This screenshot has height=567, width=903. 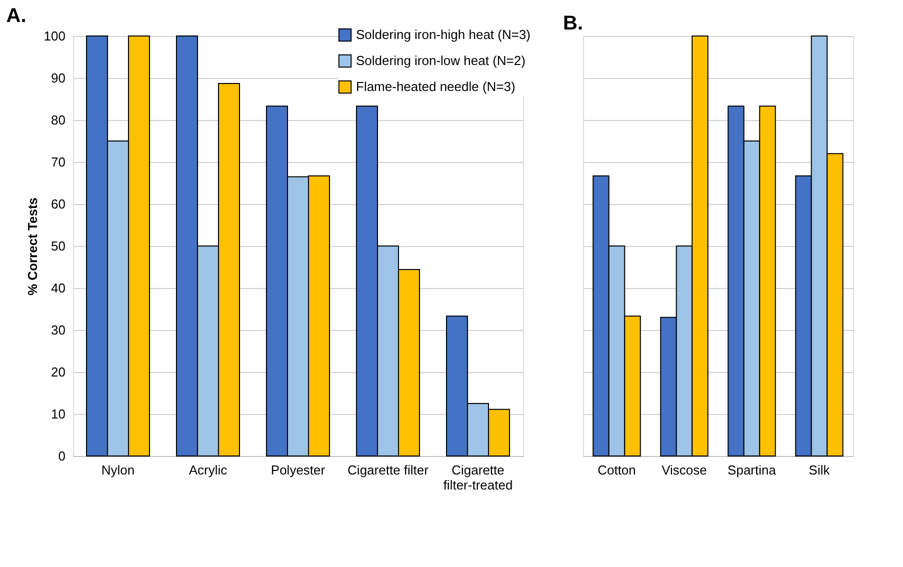 What do you see at coordinates (436, 86) in the screenshot?
I see `legend-label: Flame-heated needle (N=3)` at bounding box center [436, 86].